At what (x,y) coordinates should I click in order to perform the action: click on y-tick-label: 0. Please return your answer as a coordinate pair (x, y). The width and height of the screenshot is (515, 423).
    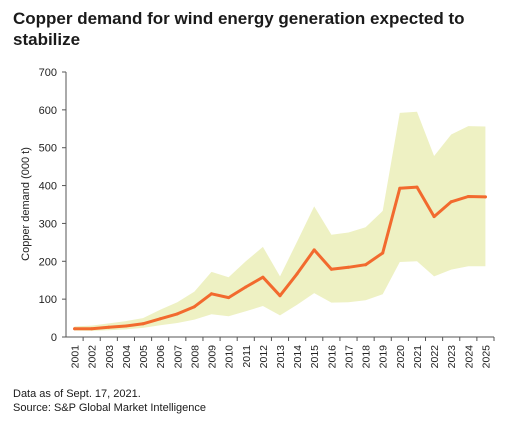
    Looking at the image, I should click on (54, 338).